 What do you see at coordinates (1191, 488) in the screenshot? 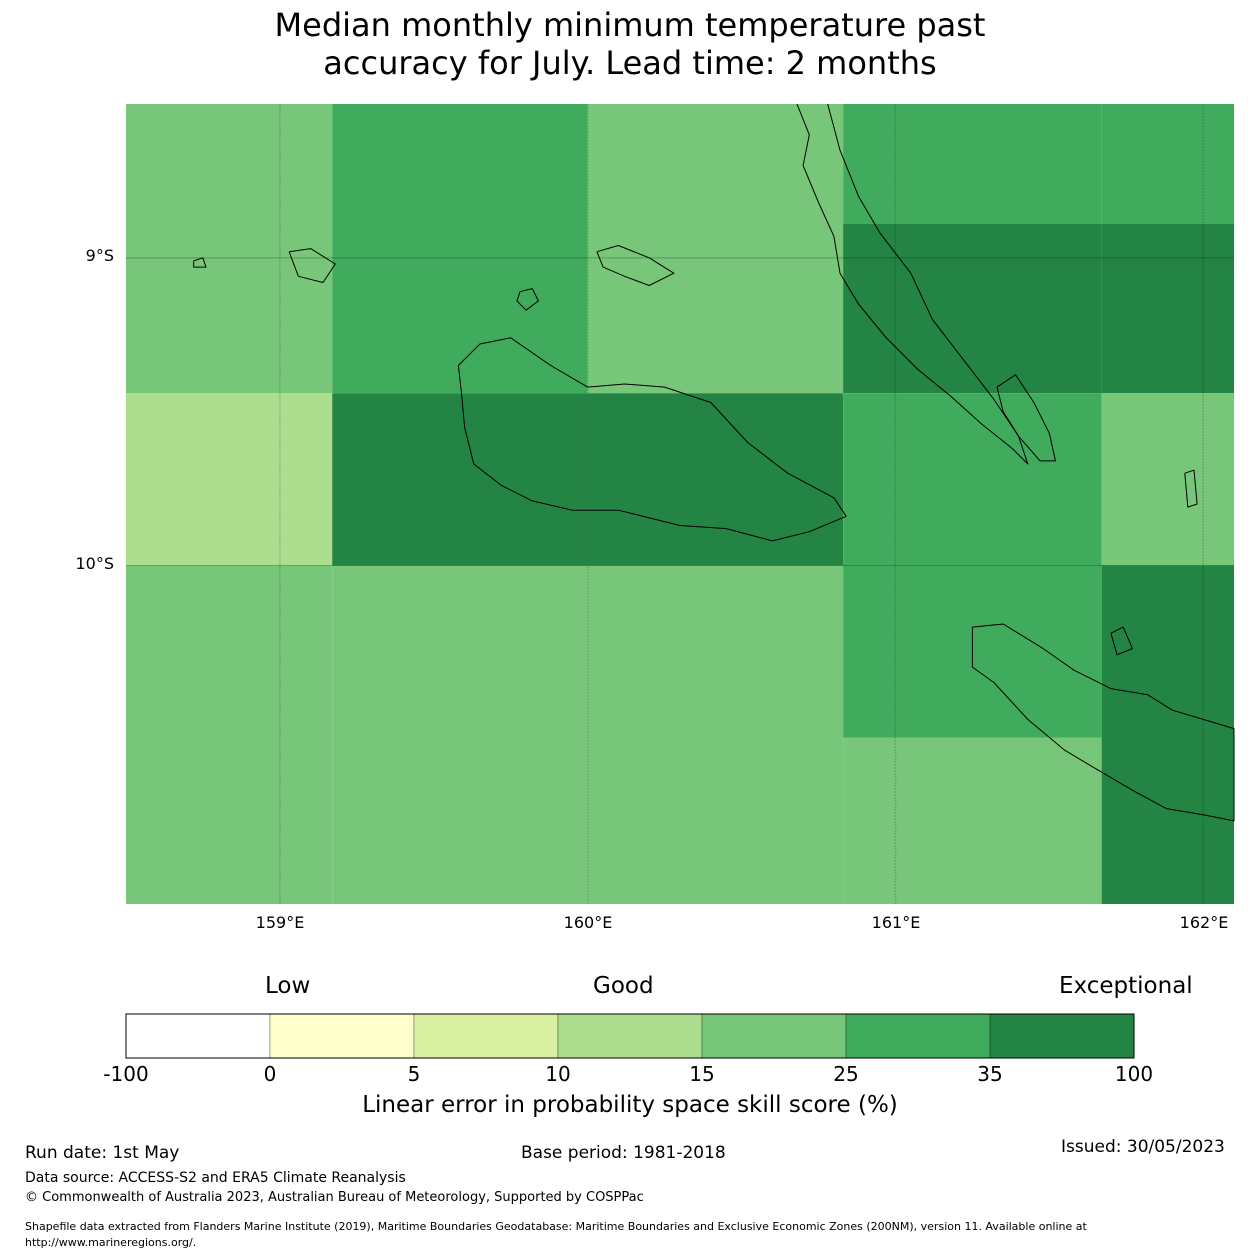
I see `coastline-small-island-east` at bounding box center [1191, 488].